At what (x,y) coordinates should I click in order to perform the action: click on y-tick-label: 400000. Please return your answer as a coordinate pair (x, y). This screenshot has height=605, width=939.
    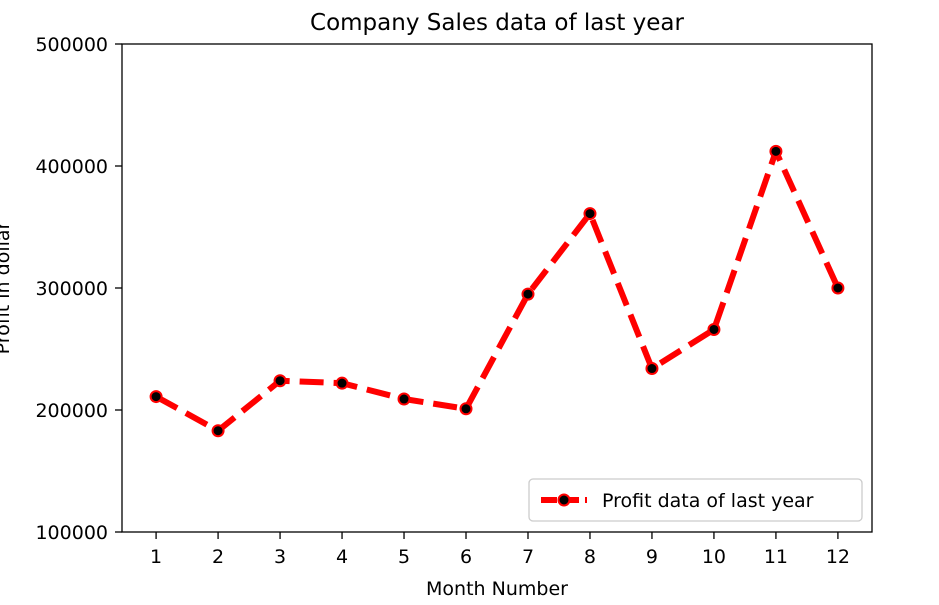
    Looking at the image, I should click on (71, 167).